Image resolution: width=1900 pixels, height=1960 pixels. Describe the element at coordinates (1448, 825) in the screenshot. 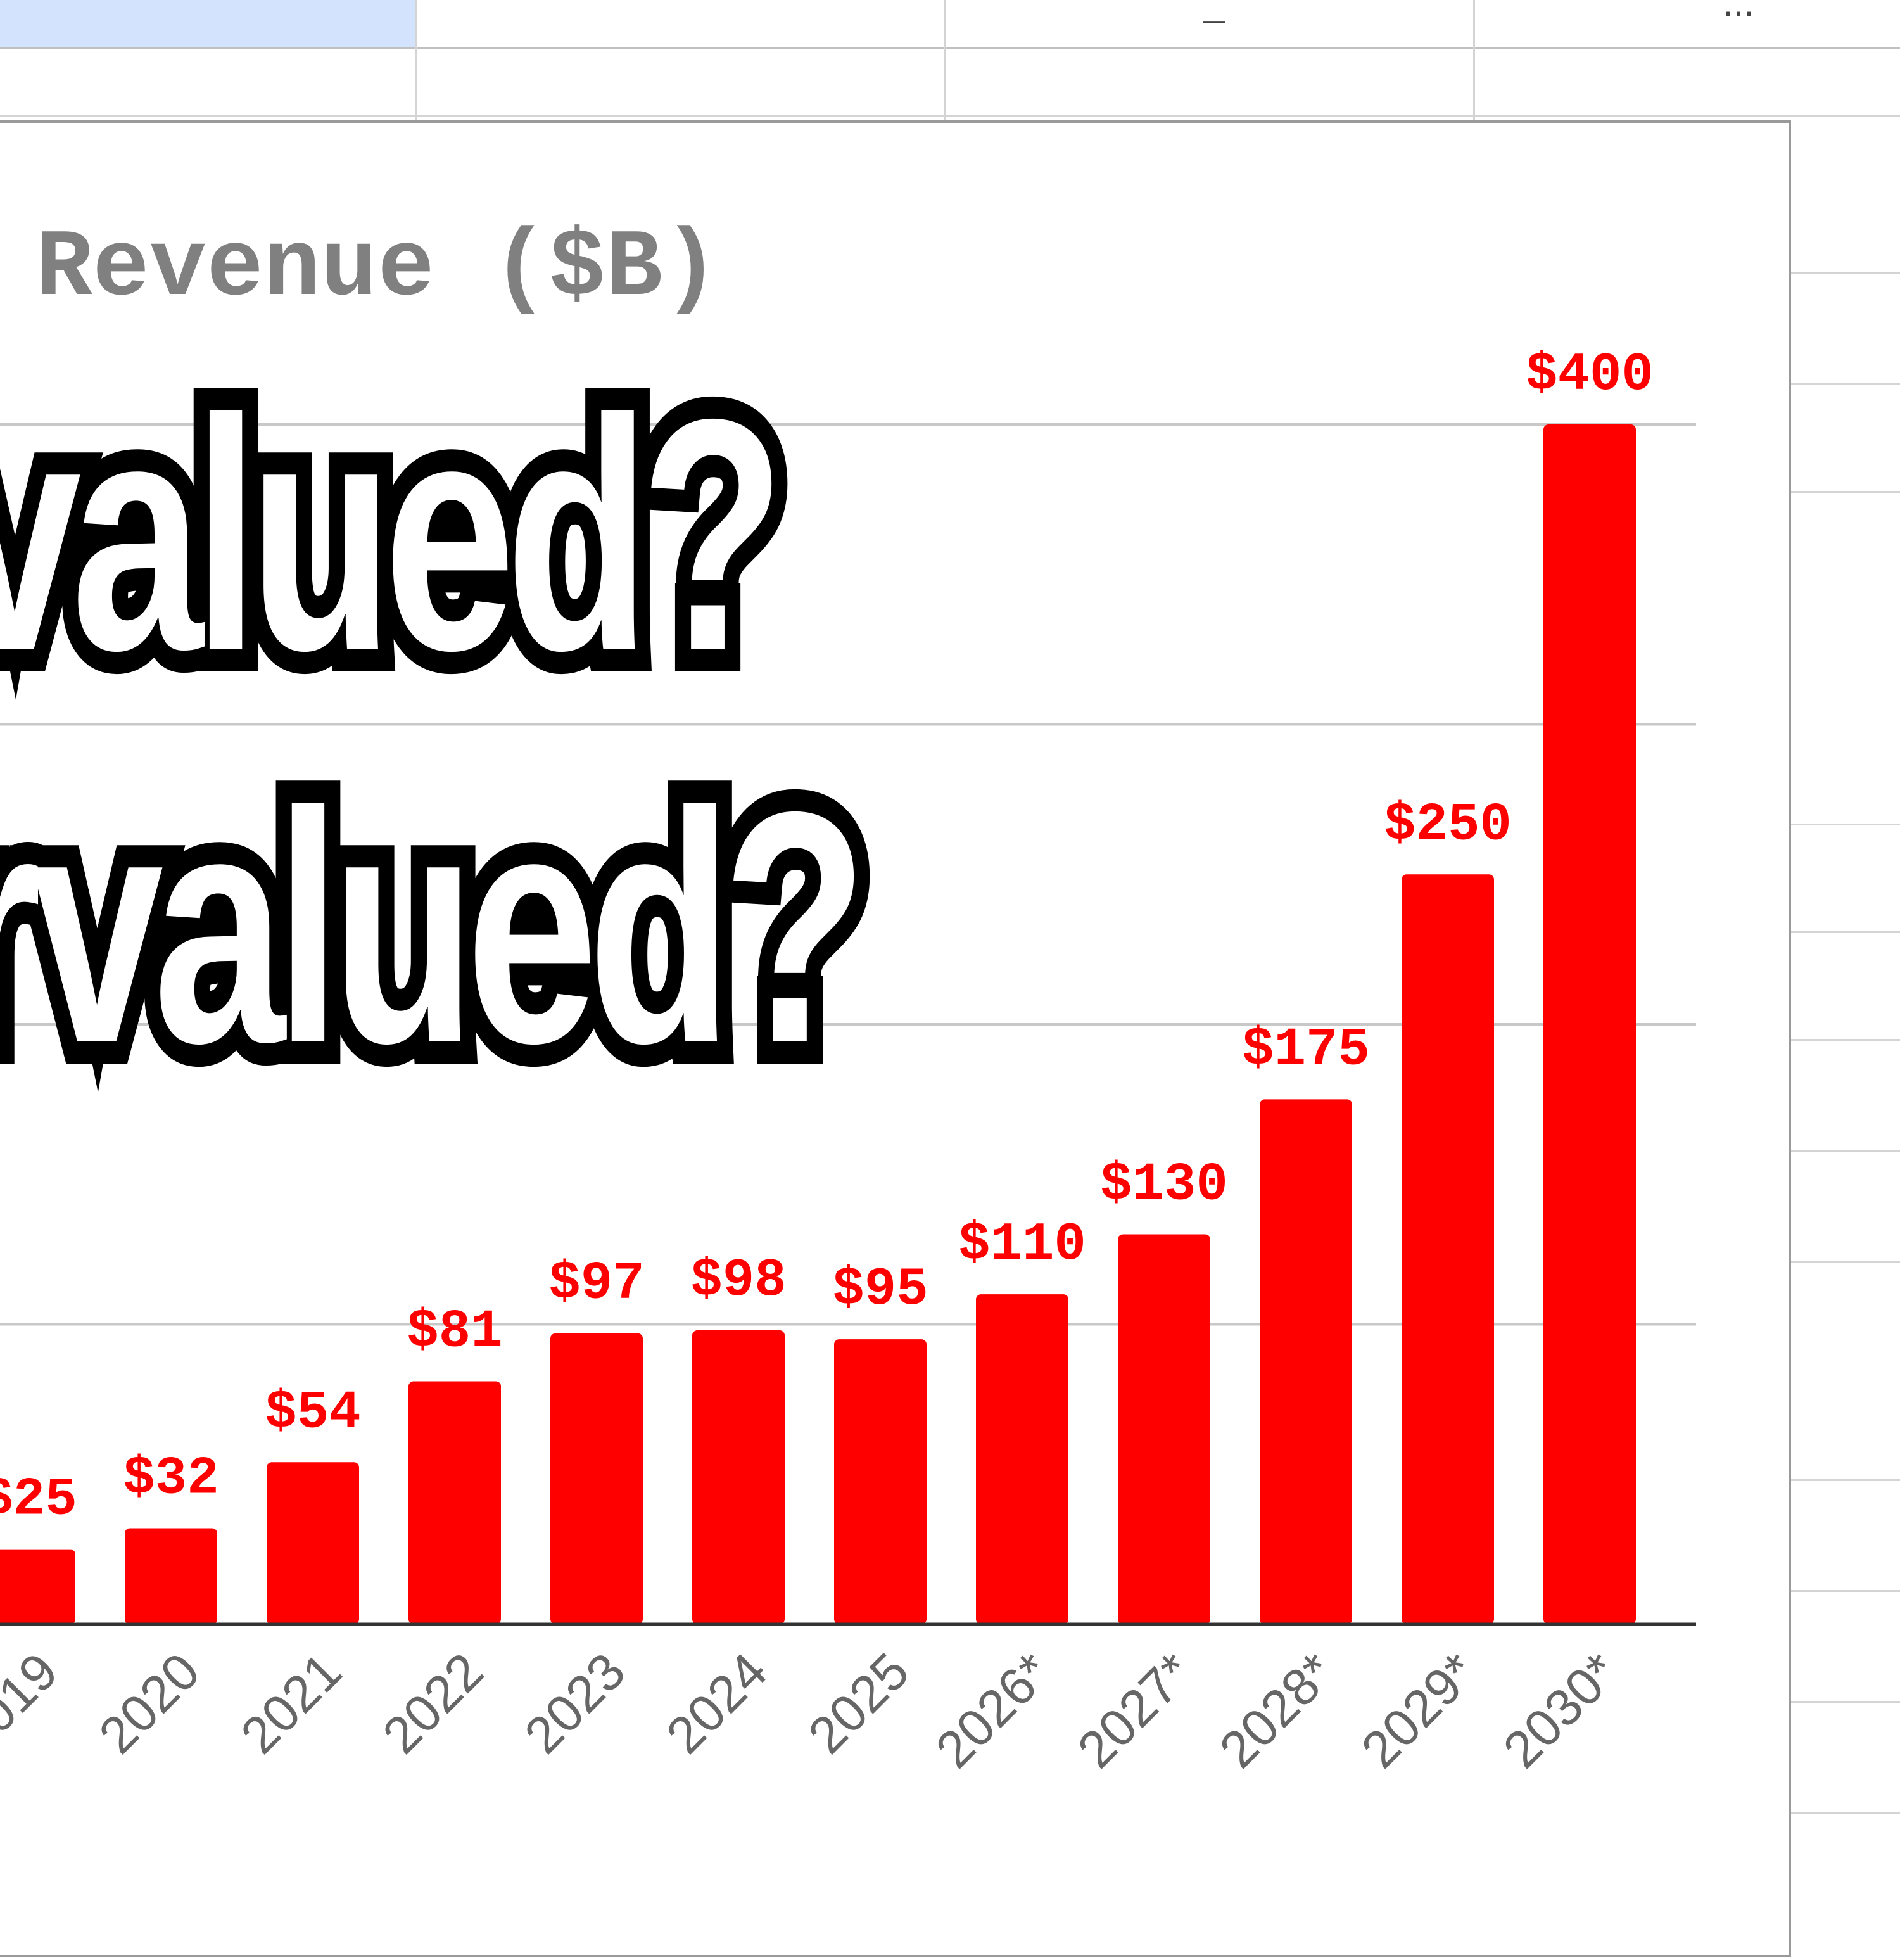

I see `bar-value-label: $250` at that location.